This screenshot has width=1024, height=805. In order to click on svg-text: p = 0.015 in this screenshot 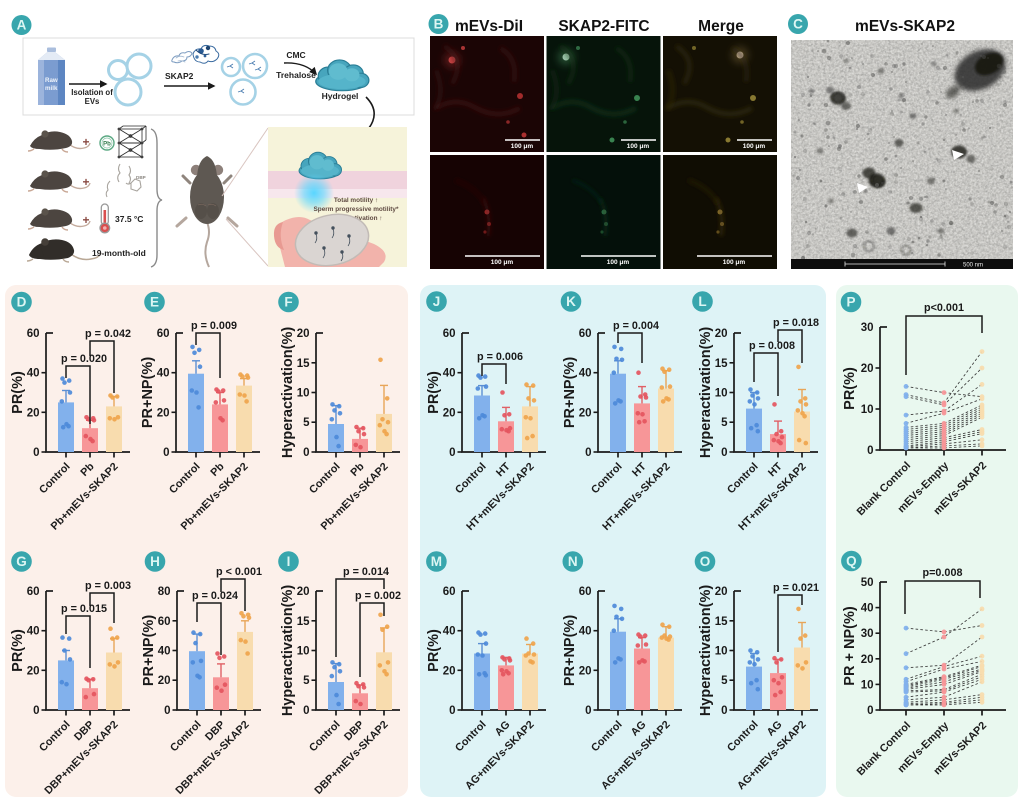, I will do `click(84, 609)`.